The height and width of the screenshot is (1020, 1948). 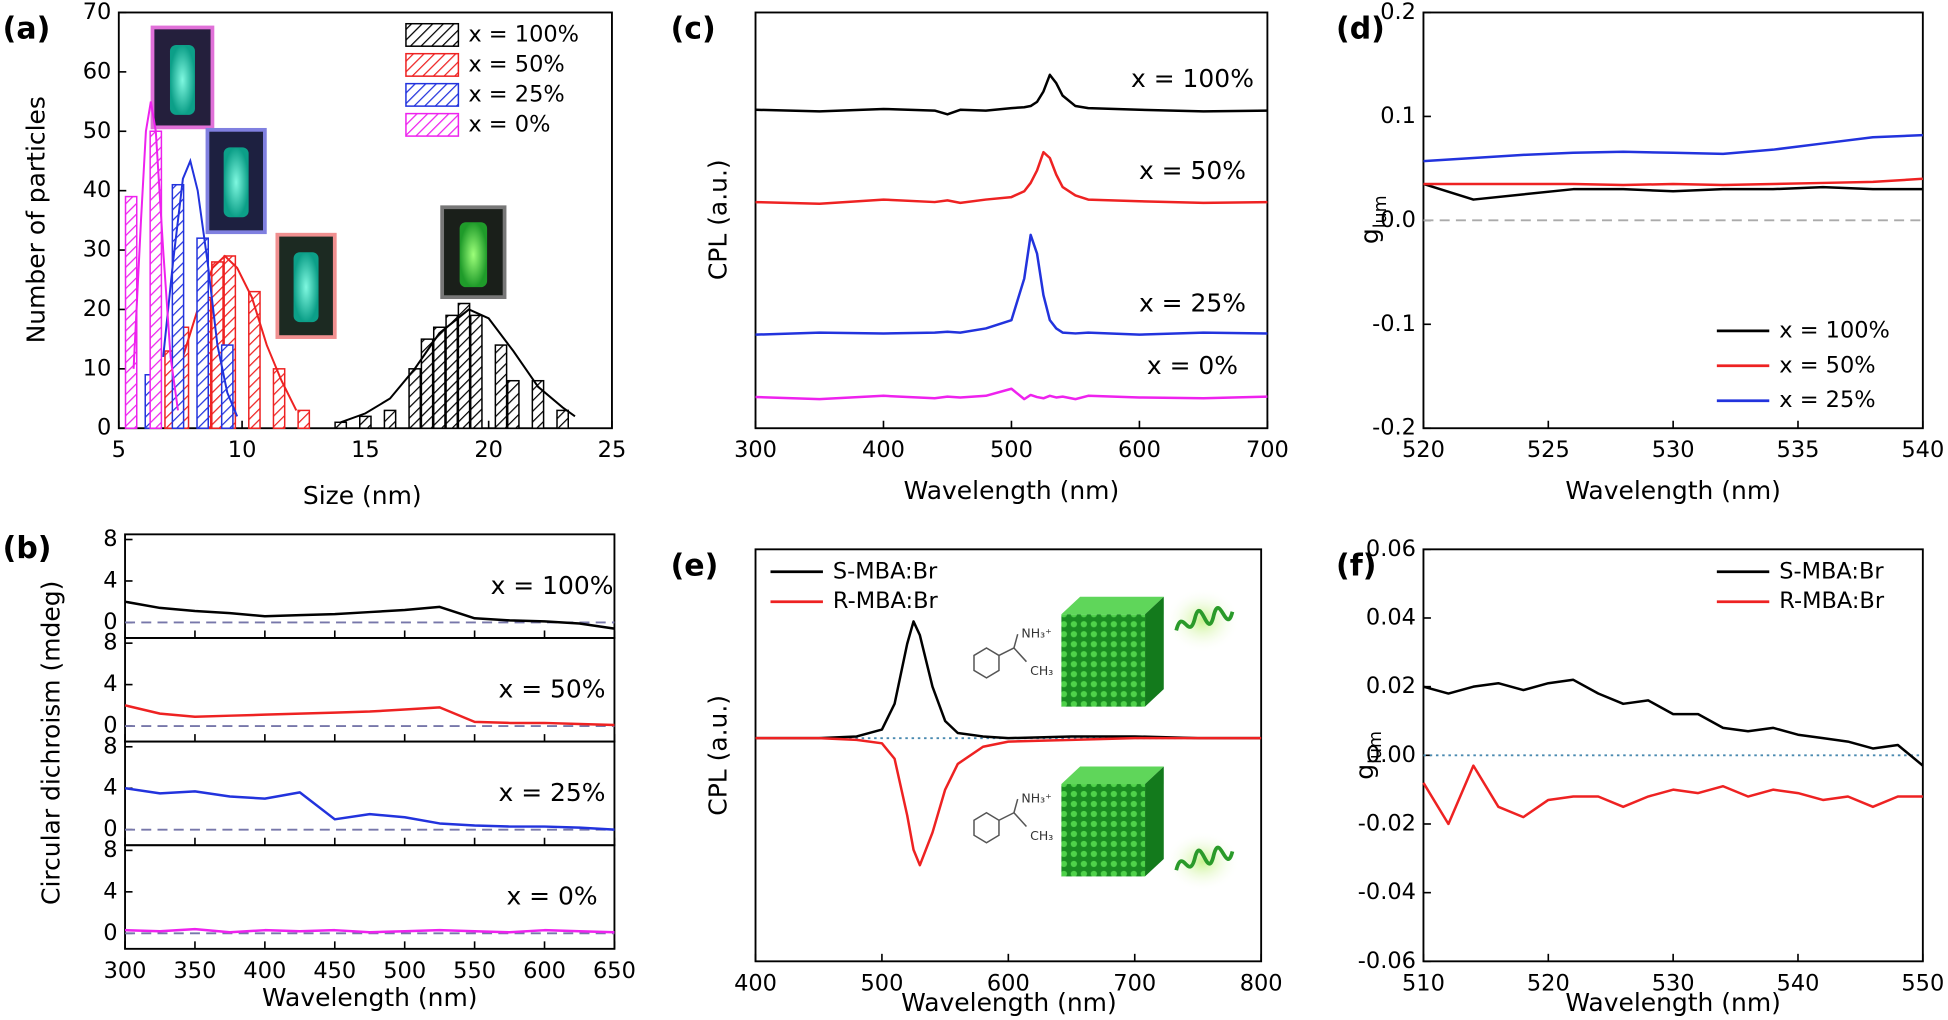 What do you see at coordinates (1360, 28) in the screenshot?
I see `panel-label: (d)` at bounding box center [1360, 28].